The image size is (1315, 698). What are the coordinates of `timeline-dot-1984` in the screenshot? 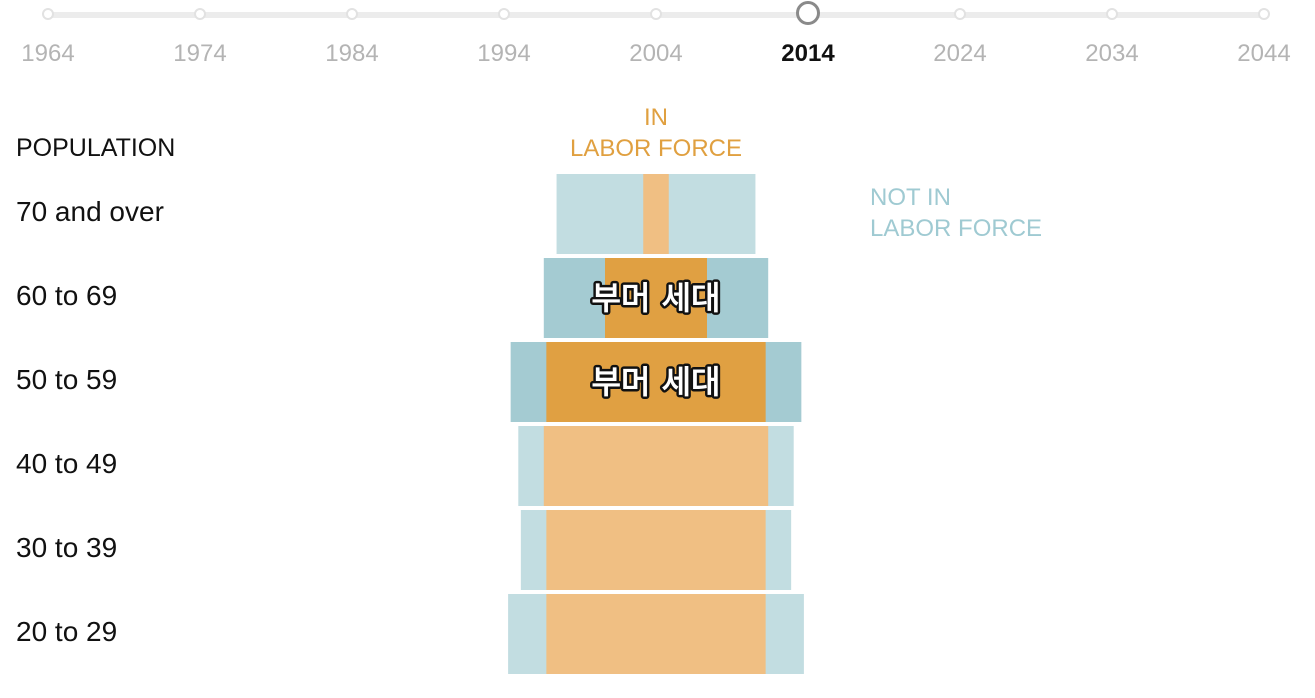 It's located at (352, 14).